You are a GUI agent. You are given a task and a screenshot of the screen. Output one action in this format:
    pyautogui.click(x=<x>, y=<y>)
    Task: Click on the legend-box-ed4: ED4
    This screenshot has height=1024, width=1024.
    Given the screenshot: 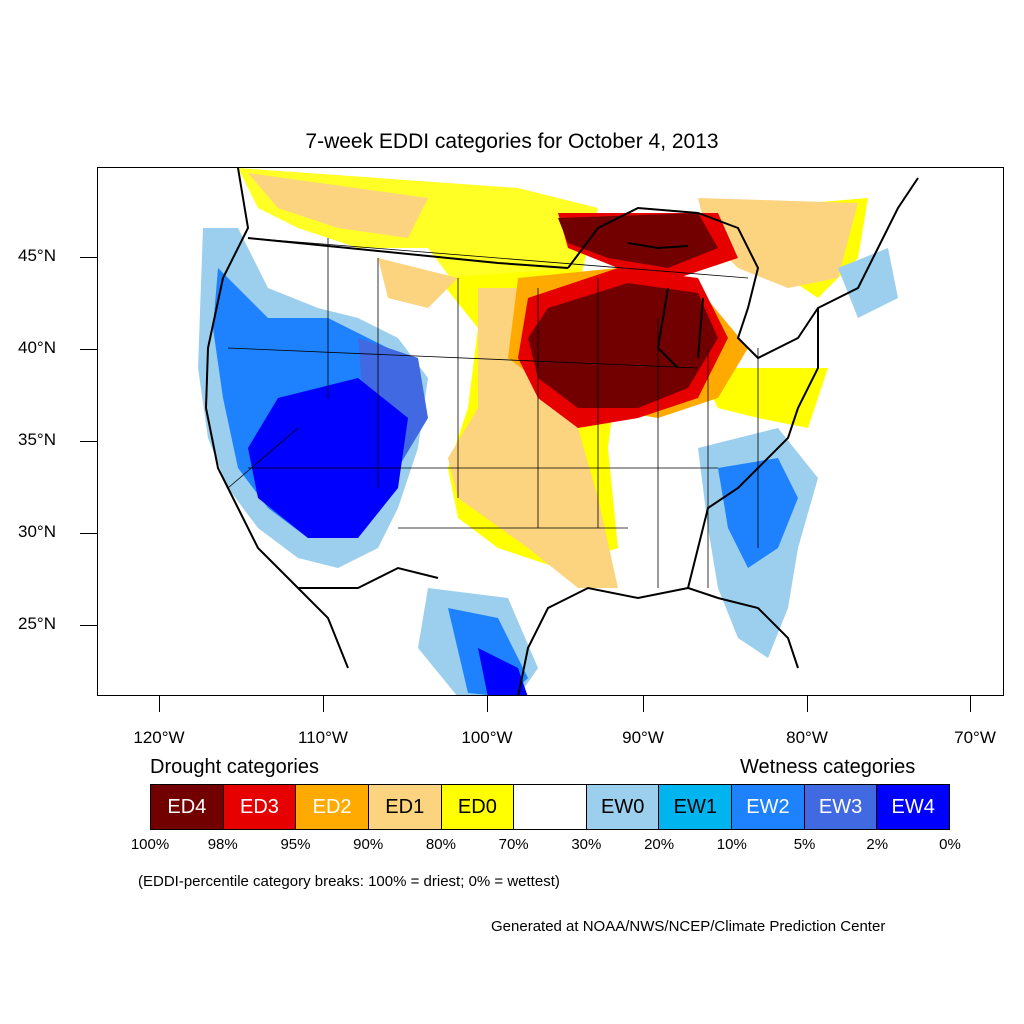 What is the action you would take?
    pyautogui.click(x=187, y=807)
    